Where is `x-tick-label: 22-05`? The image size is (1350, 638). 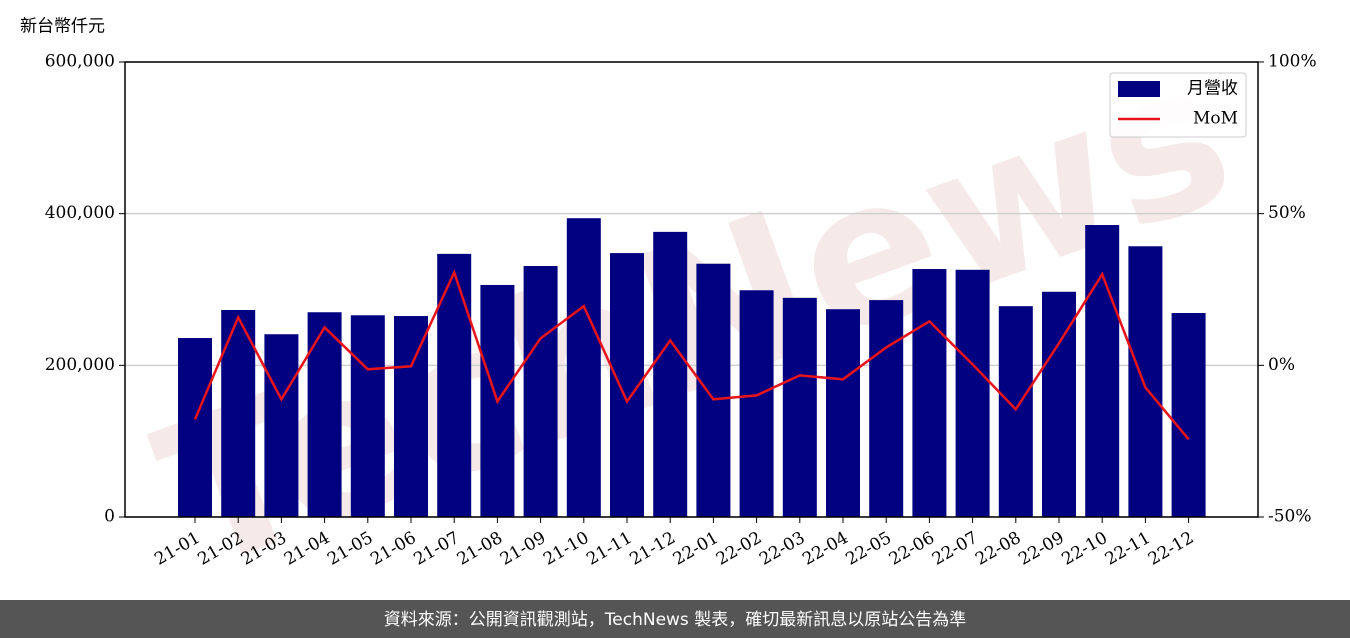
x-tick-label: 22-05 is located at coordinates (869, 549).